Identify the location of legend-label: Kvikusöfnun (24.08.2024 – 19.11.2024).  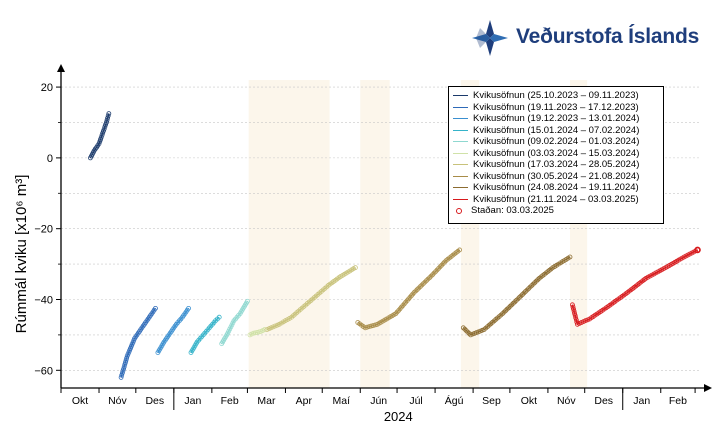
(556, 188).